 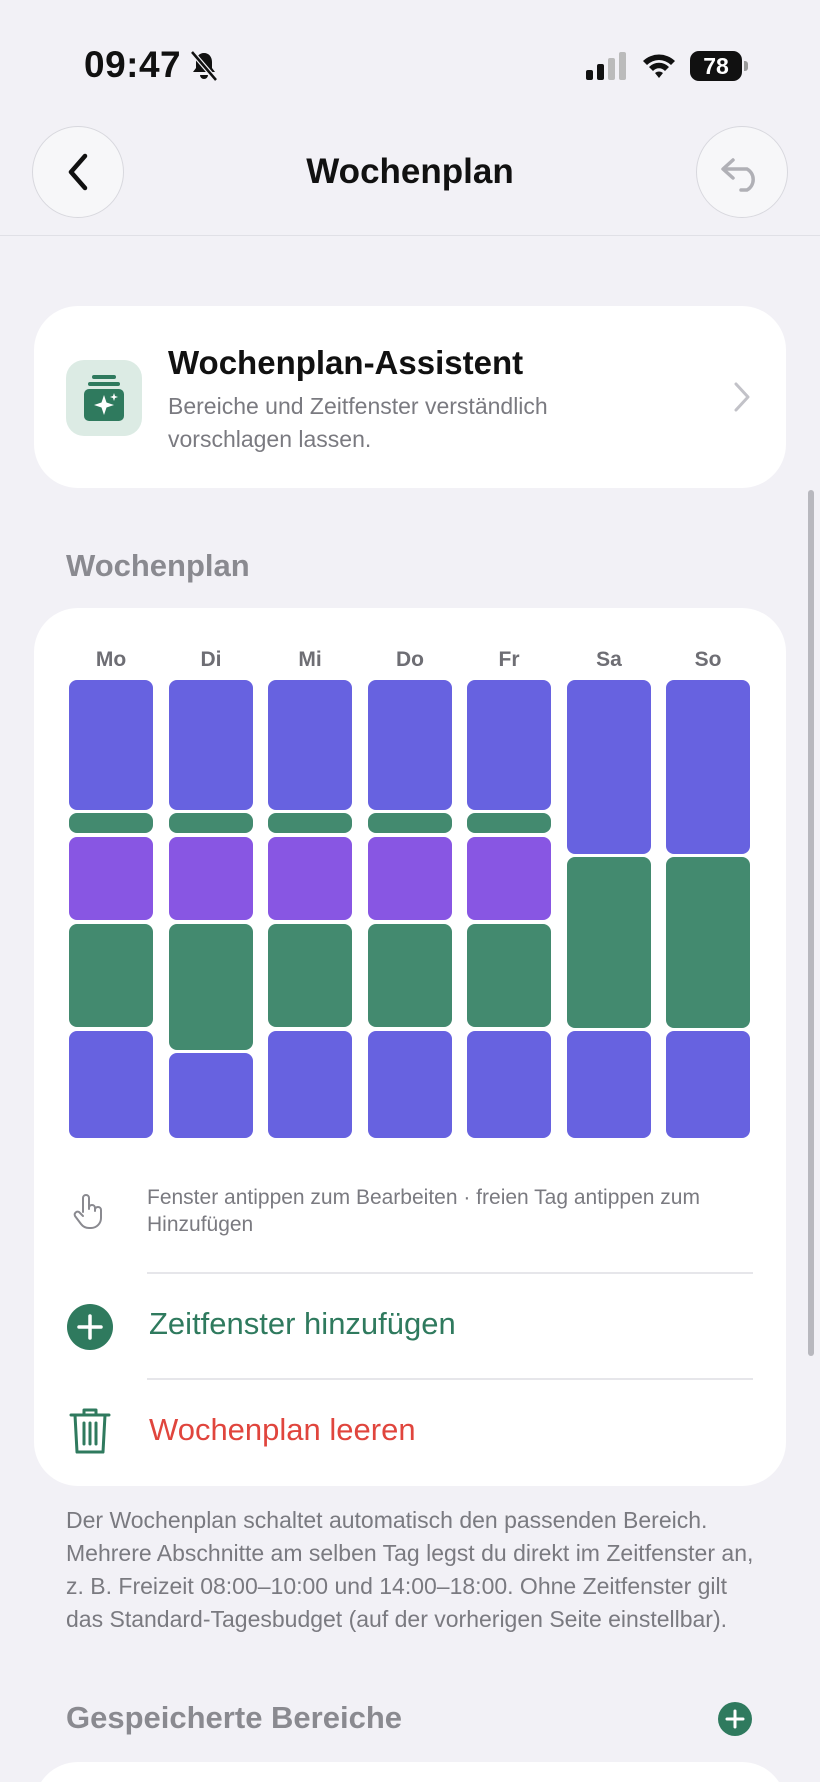 I want to click on status-bar: 09:47 78, so click(x=410, y=60).